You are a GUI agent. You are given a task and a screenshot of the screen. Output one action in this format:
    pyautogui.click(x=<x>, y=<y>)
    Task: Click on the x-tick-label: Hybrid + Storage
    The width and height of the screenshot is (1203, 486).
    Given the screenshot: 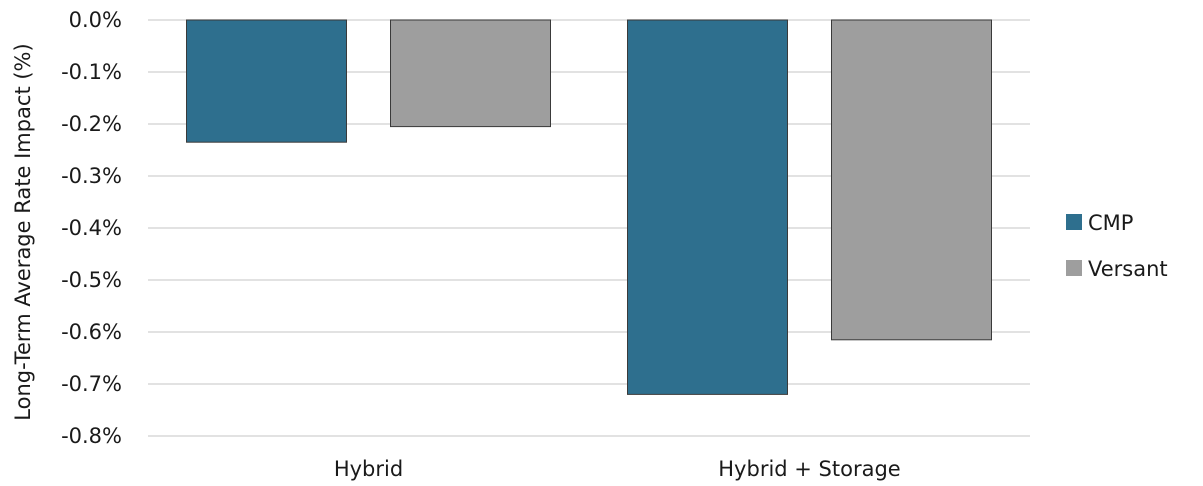 What is the action you would take?
    pyautogui.click(x=809, y=469)
    